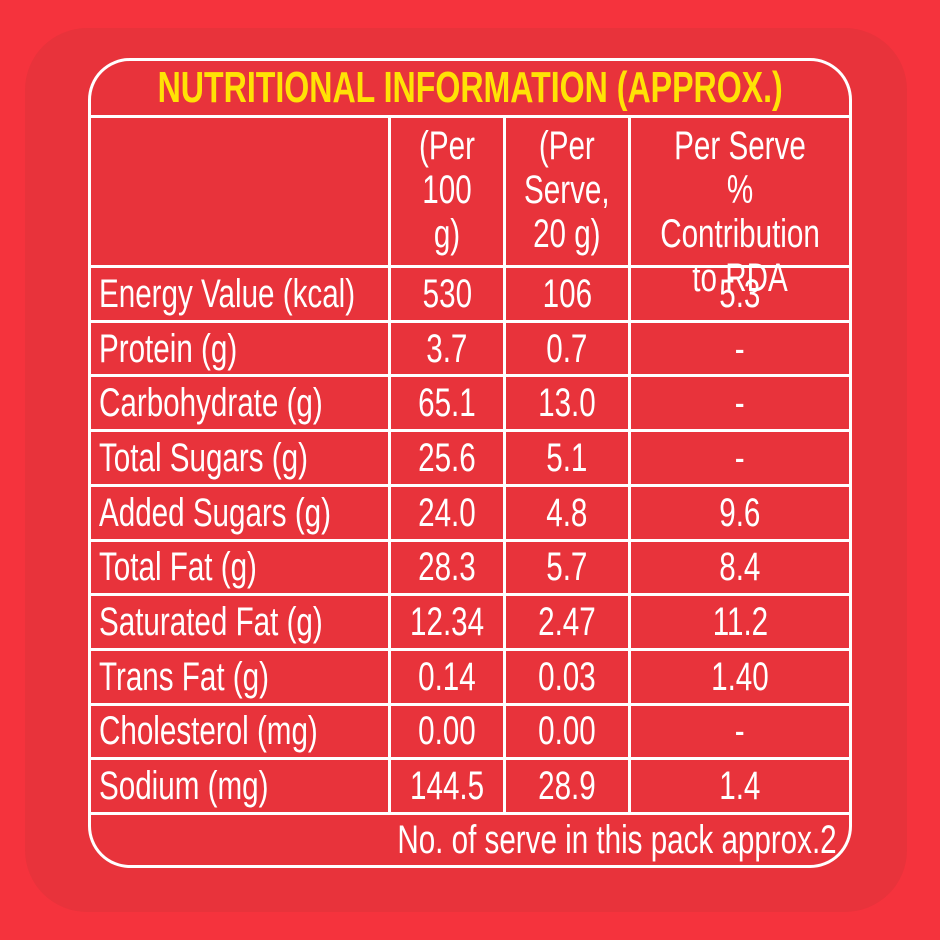 This screenshot has height=940, width=940. Describe the element at coordinates (445, 676) in the screenshot. I see `per-100g-value-cell: 0.14` at that location.